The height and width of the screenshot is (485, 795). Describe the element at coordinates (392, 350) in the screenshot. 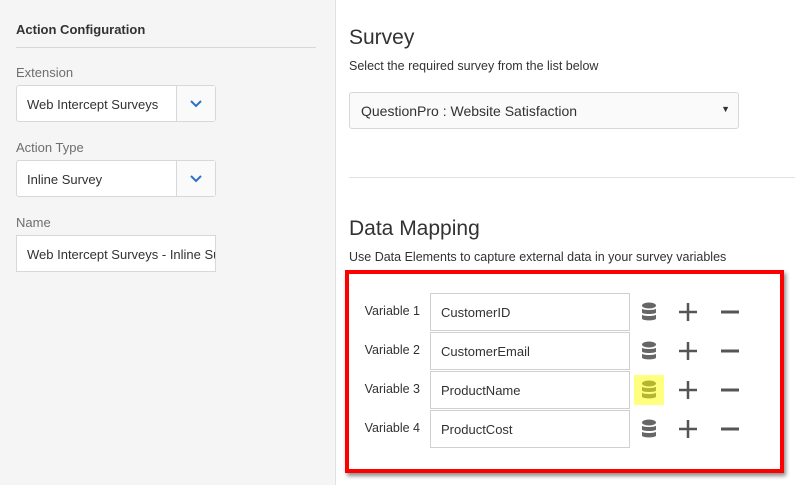

I see `variable-label: Variable 2` at that location.